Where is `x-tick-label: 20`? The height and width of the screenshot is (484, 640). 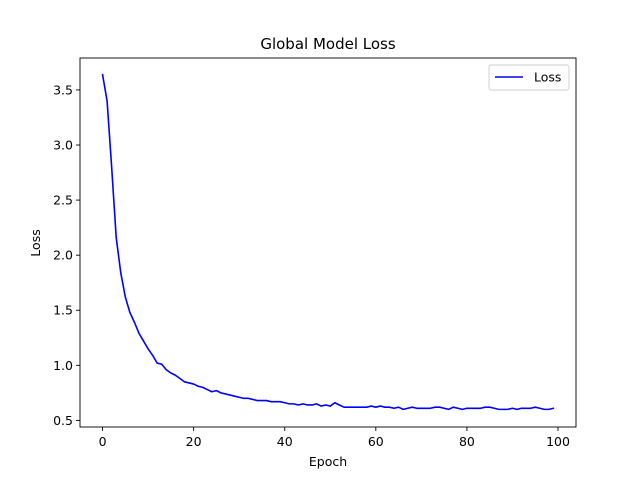 x-tick-label: 20 is located at coordinates (194, 441).